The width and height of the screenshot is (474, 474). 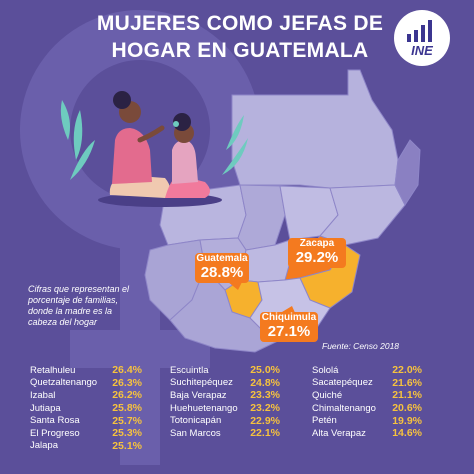 I want to click on region-belize, so click(x=407, y=173).